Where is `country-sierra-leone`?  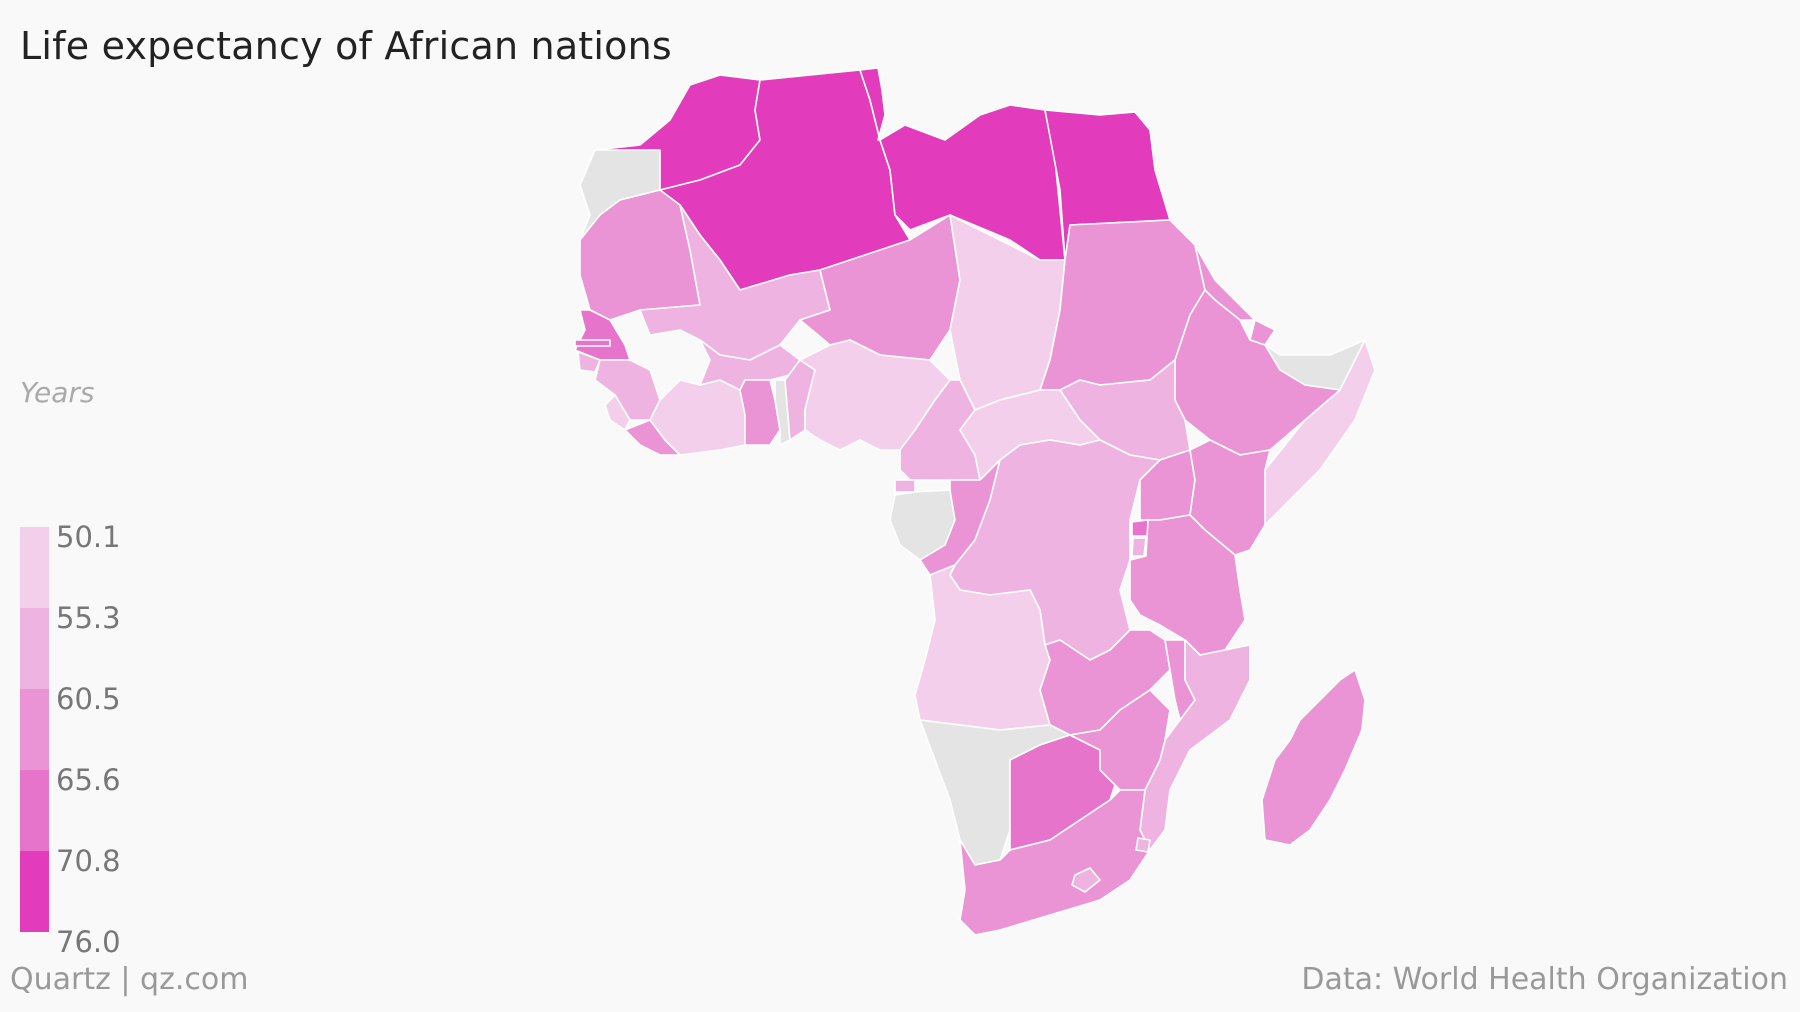 country-sierra-leone is located at coordinates (617, 412).